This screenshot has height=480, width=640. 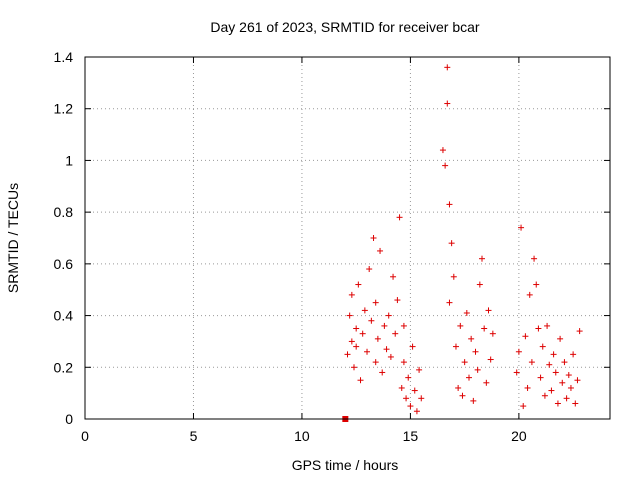 I want to click on y-axis-label: SRMTID / TECUs, so click(x=13, y=238).